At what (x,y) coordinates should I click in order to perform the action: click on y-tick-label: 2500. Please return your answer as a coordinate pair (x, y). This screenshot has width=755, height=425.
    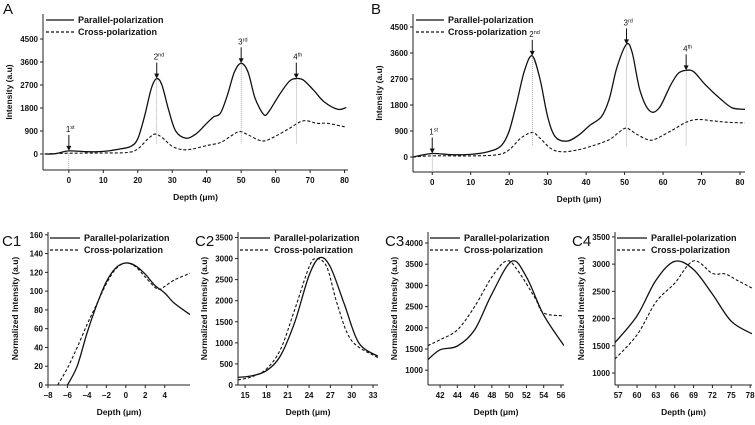
    Looking at the image, I should click on (224, 280).